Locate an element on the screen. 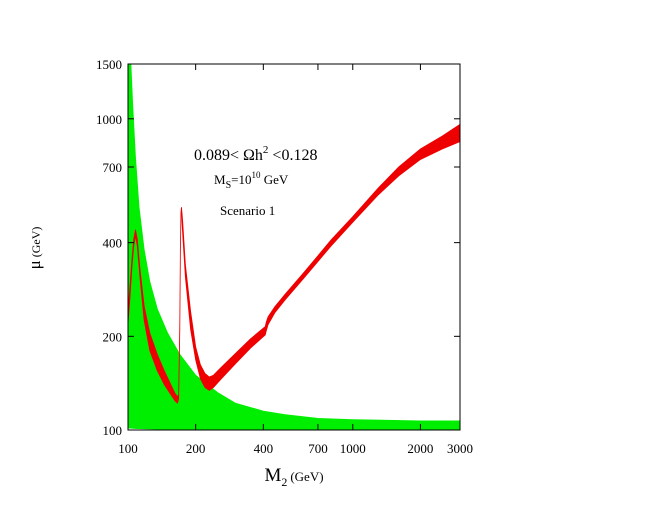  x-axis-symbol: M is located at coordinates (272, 475).